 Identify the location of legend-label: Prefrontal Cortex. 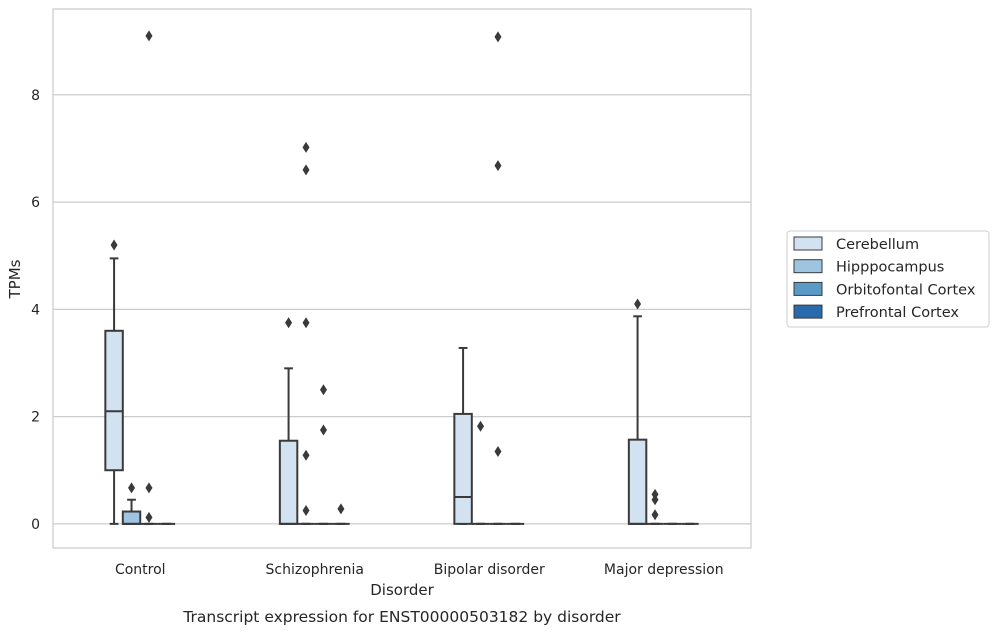
(897, 313).